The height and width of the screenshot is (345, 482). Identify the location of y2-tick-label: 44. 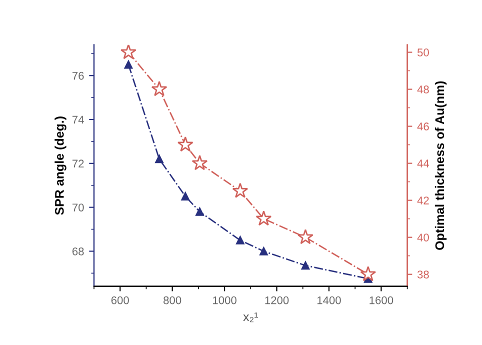
(423, 164).